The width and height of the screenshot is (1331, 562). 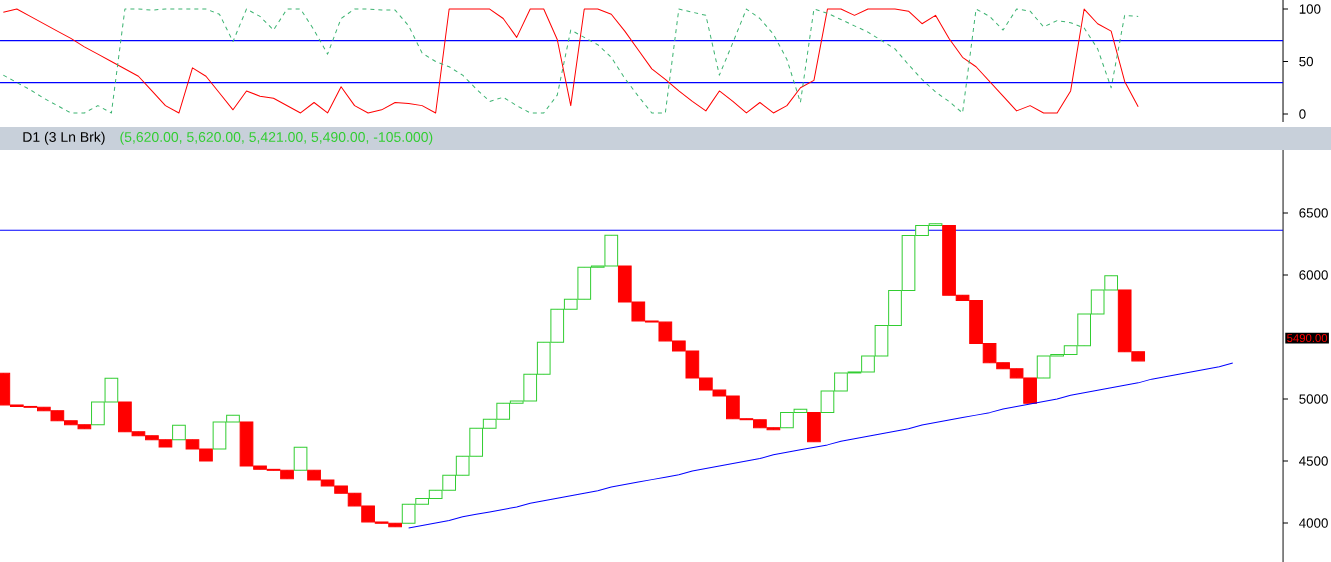 What do you see at coordinates (64, 138) in the screenshot?
I see `chart-title: D1 (3 Ln Brk)` at bounding box center [64, 138].